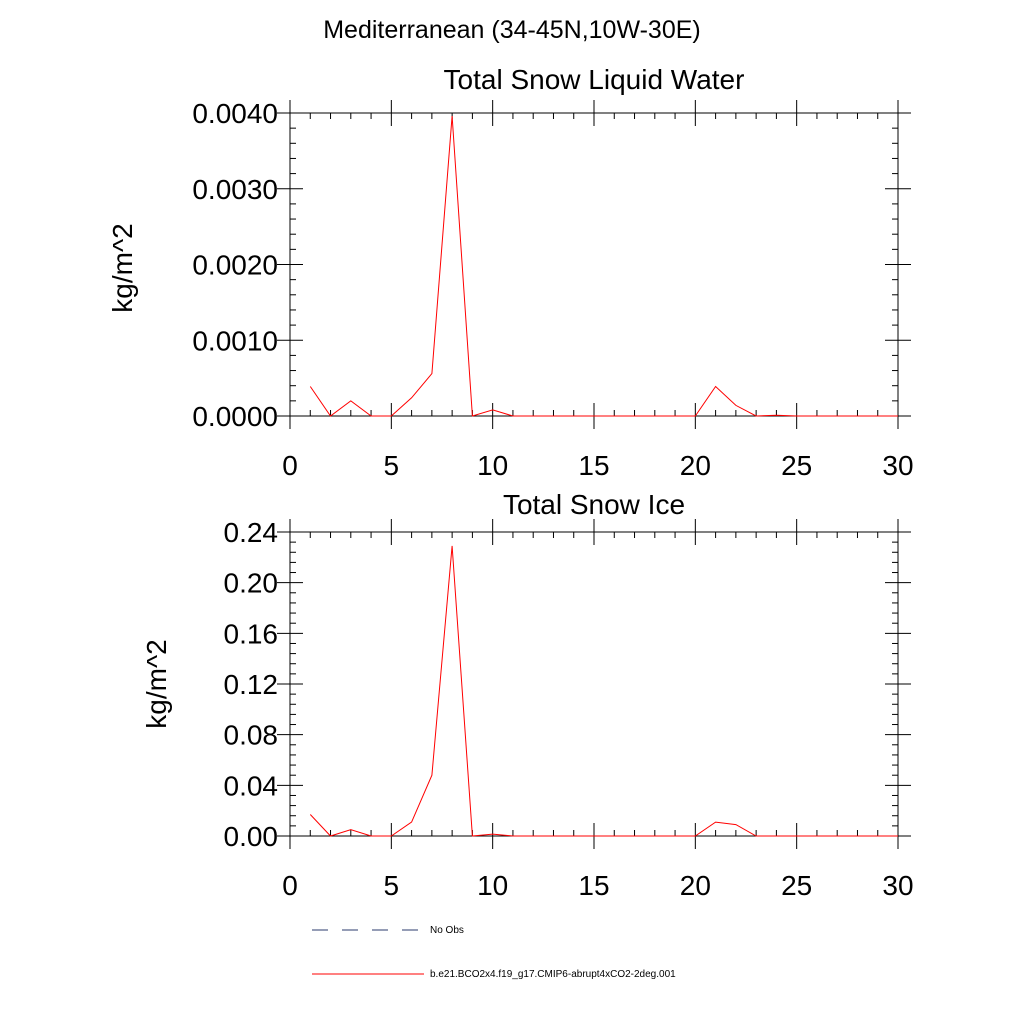 This screenshot has height=1024, width=1024. What do you see at coordinates (235, 265) in the screenshot?
I see `y-tick-label: 0.0020` at bounding box center [235, 265].